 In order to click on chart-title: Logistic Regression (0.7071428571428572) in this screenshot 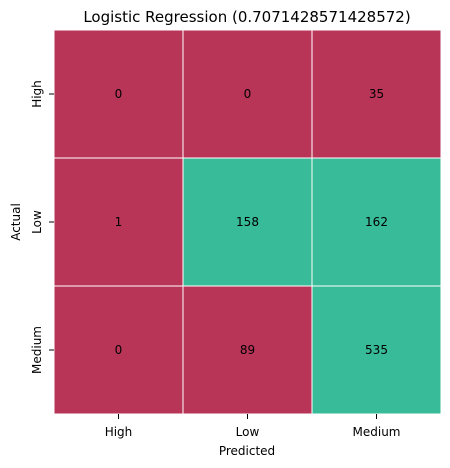, I will do `click(246, 17)`.